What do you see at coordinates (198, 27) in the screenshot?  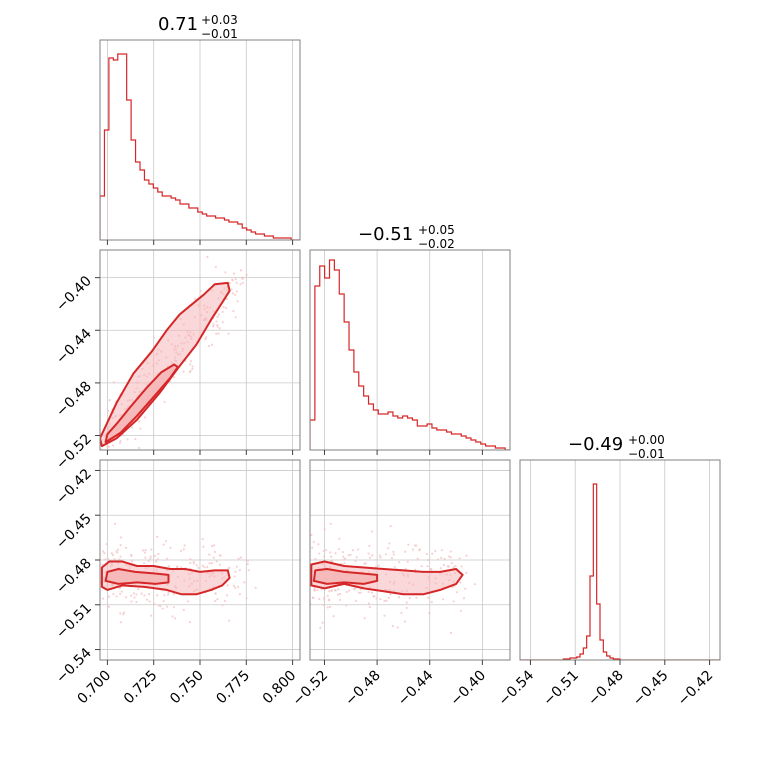 I see `title-p00: 0.71 +0.03 −0.01` at bounding box center [198, 27].